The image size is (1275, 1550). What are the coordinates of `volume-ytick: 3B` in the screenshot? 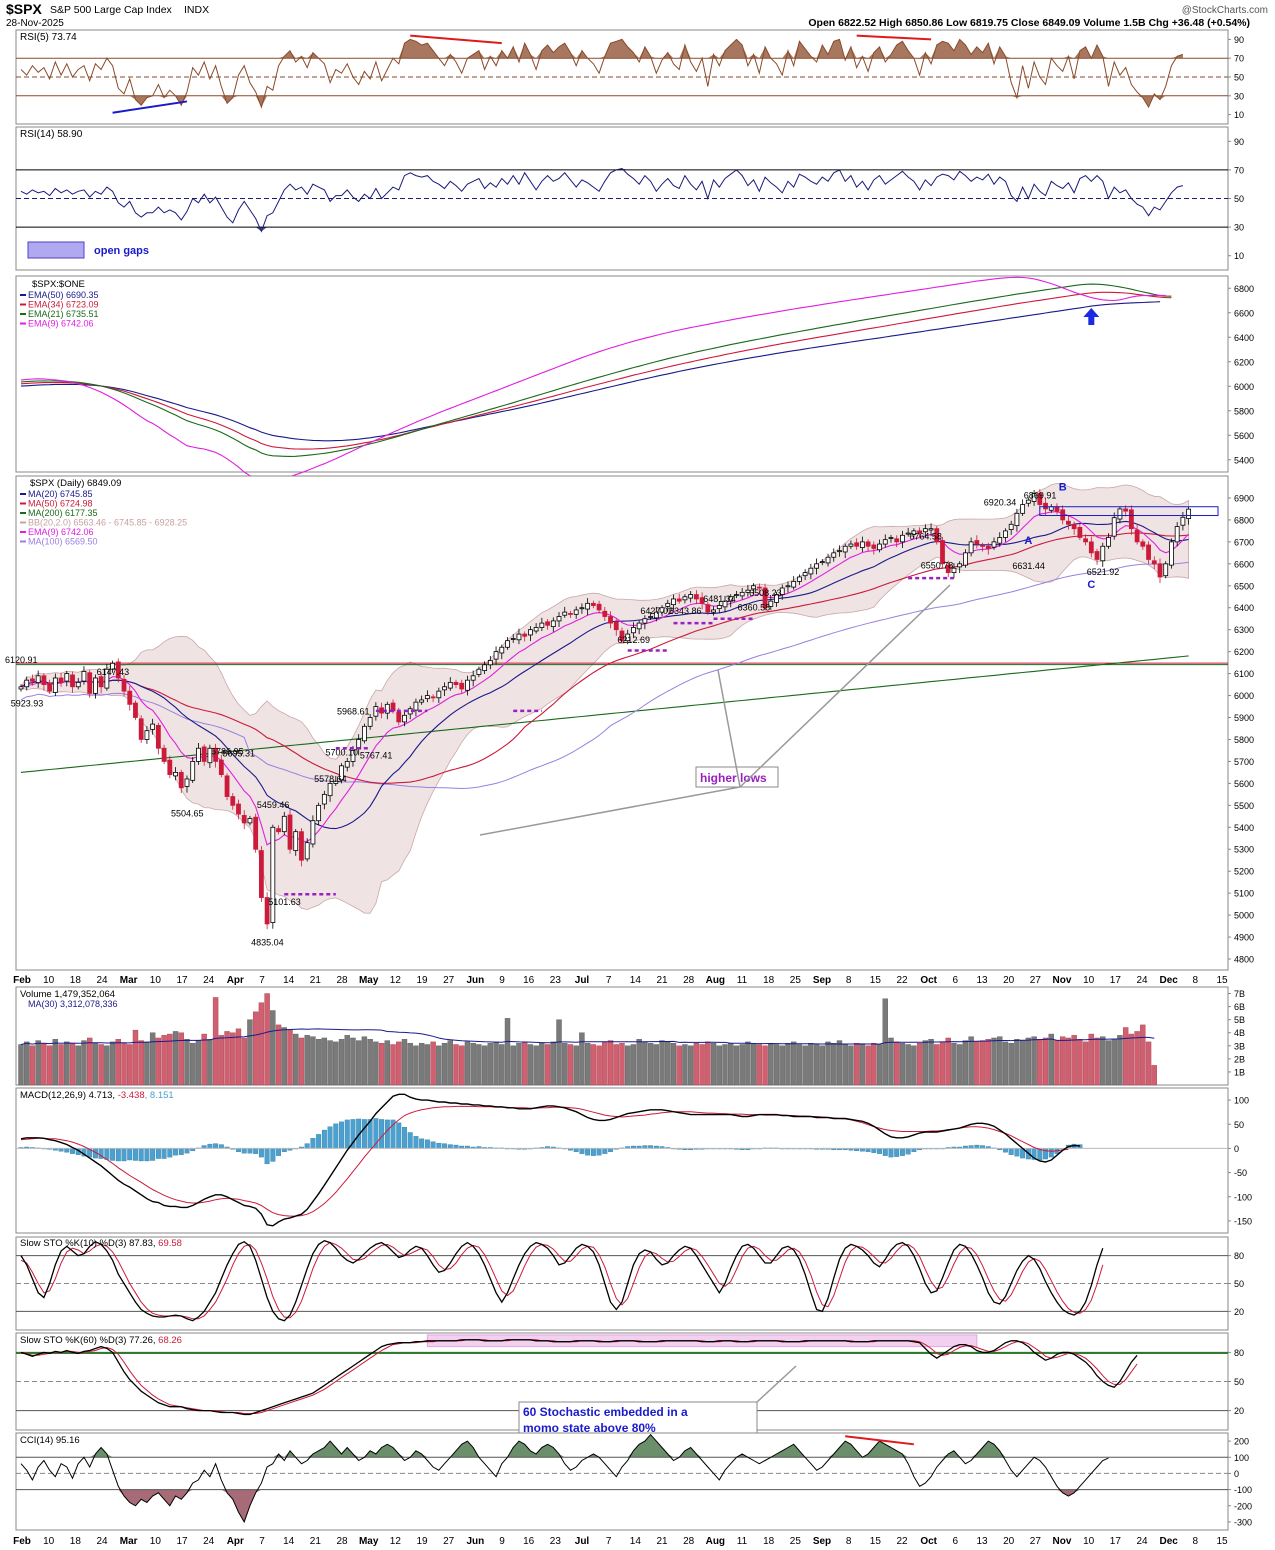 It's located at (1239, 1046).